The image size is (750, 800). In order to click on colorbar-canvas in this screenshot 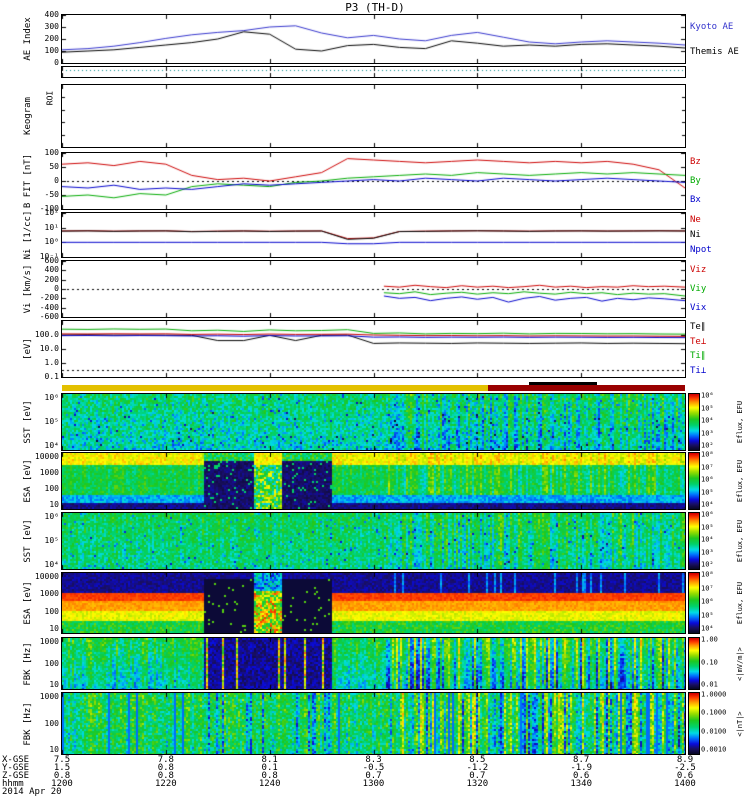, I will do `click(694, 422)`.